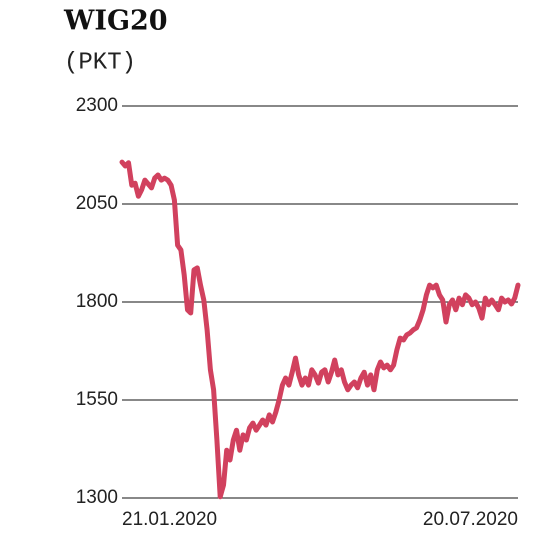 This screenshot has width=536, height=537. I want to click on y-tick-label: 1300, so click(97, 497).